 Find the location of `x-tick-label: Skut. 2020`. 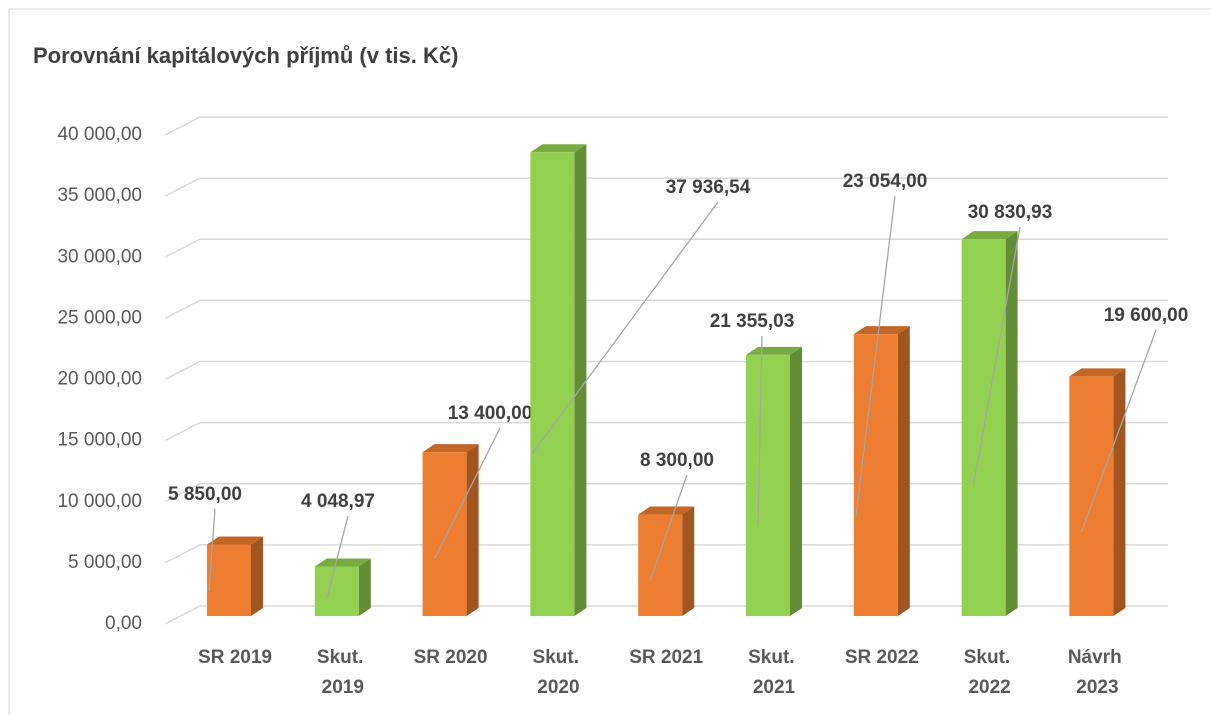

x-tick-label: Skut. 2020 is located at coordinates (559, 672).